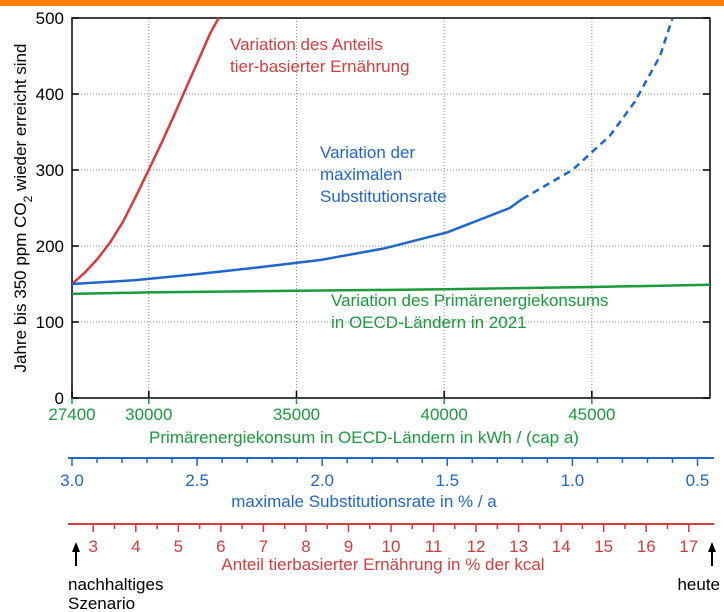  I want to click on diet-tick-label: 12, so click(476, 546).